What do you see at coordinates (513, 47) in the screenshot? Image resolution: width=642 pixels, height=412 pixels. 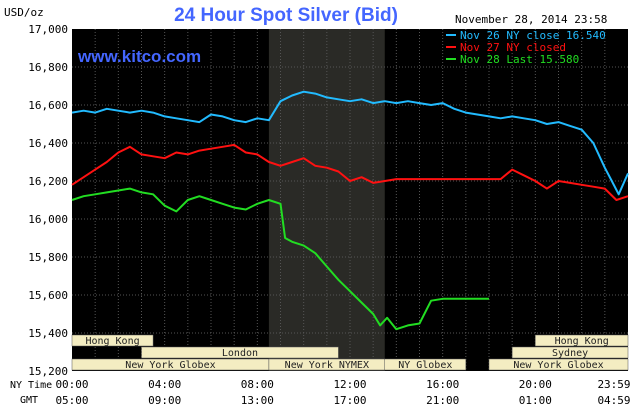 I see `legend-item: Nov 27 NY closed` at bounding box center [513, 47].